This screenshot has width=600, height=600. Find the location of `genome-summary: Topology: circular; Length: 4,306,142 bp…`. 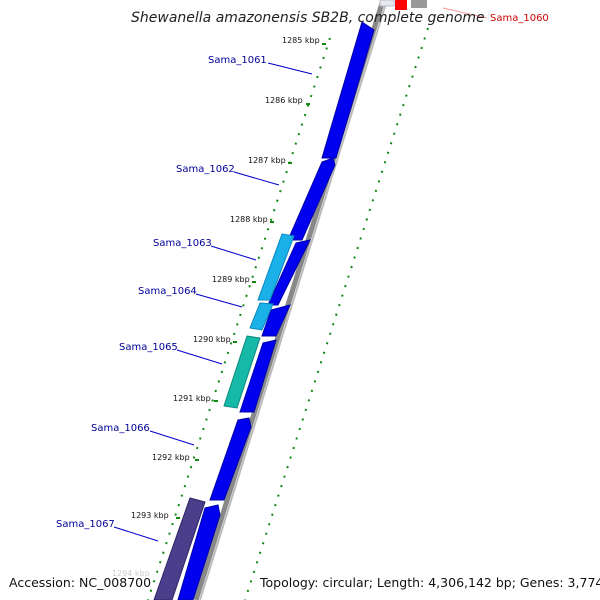

genome-summary: Topology: circular; Length: 4,306,142 bp… is located at coordinates (429, 582).